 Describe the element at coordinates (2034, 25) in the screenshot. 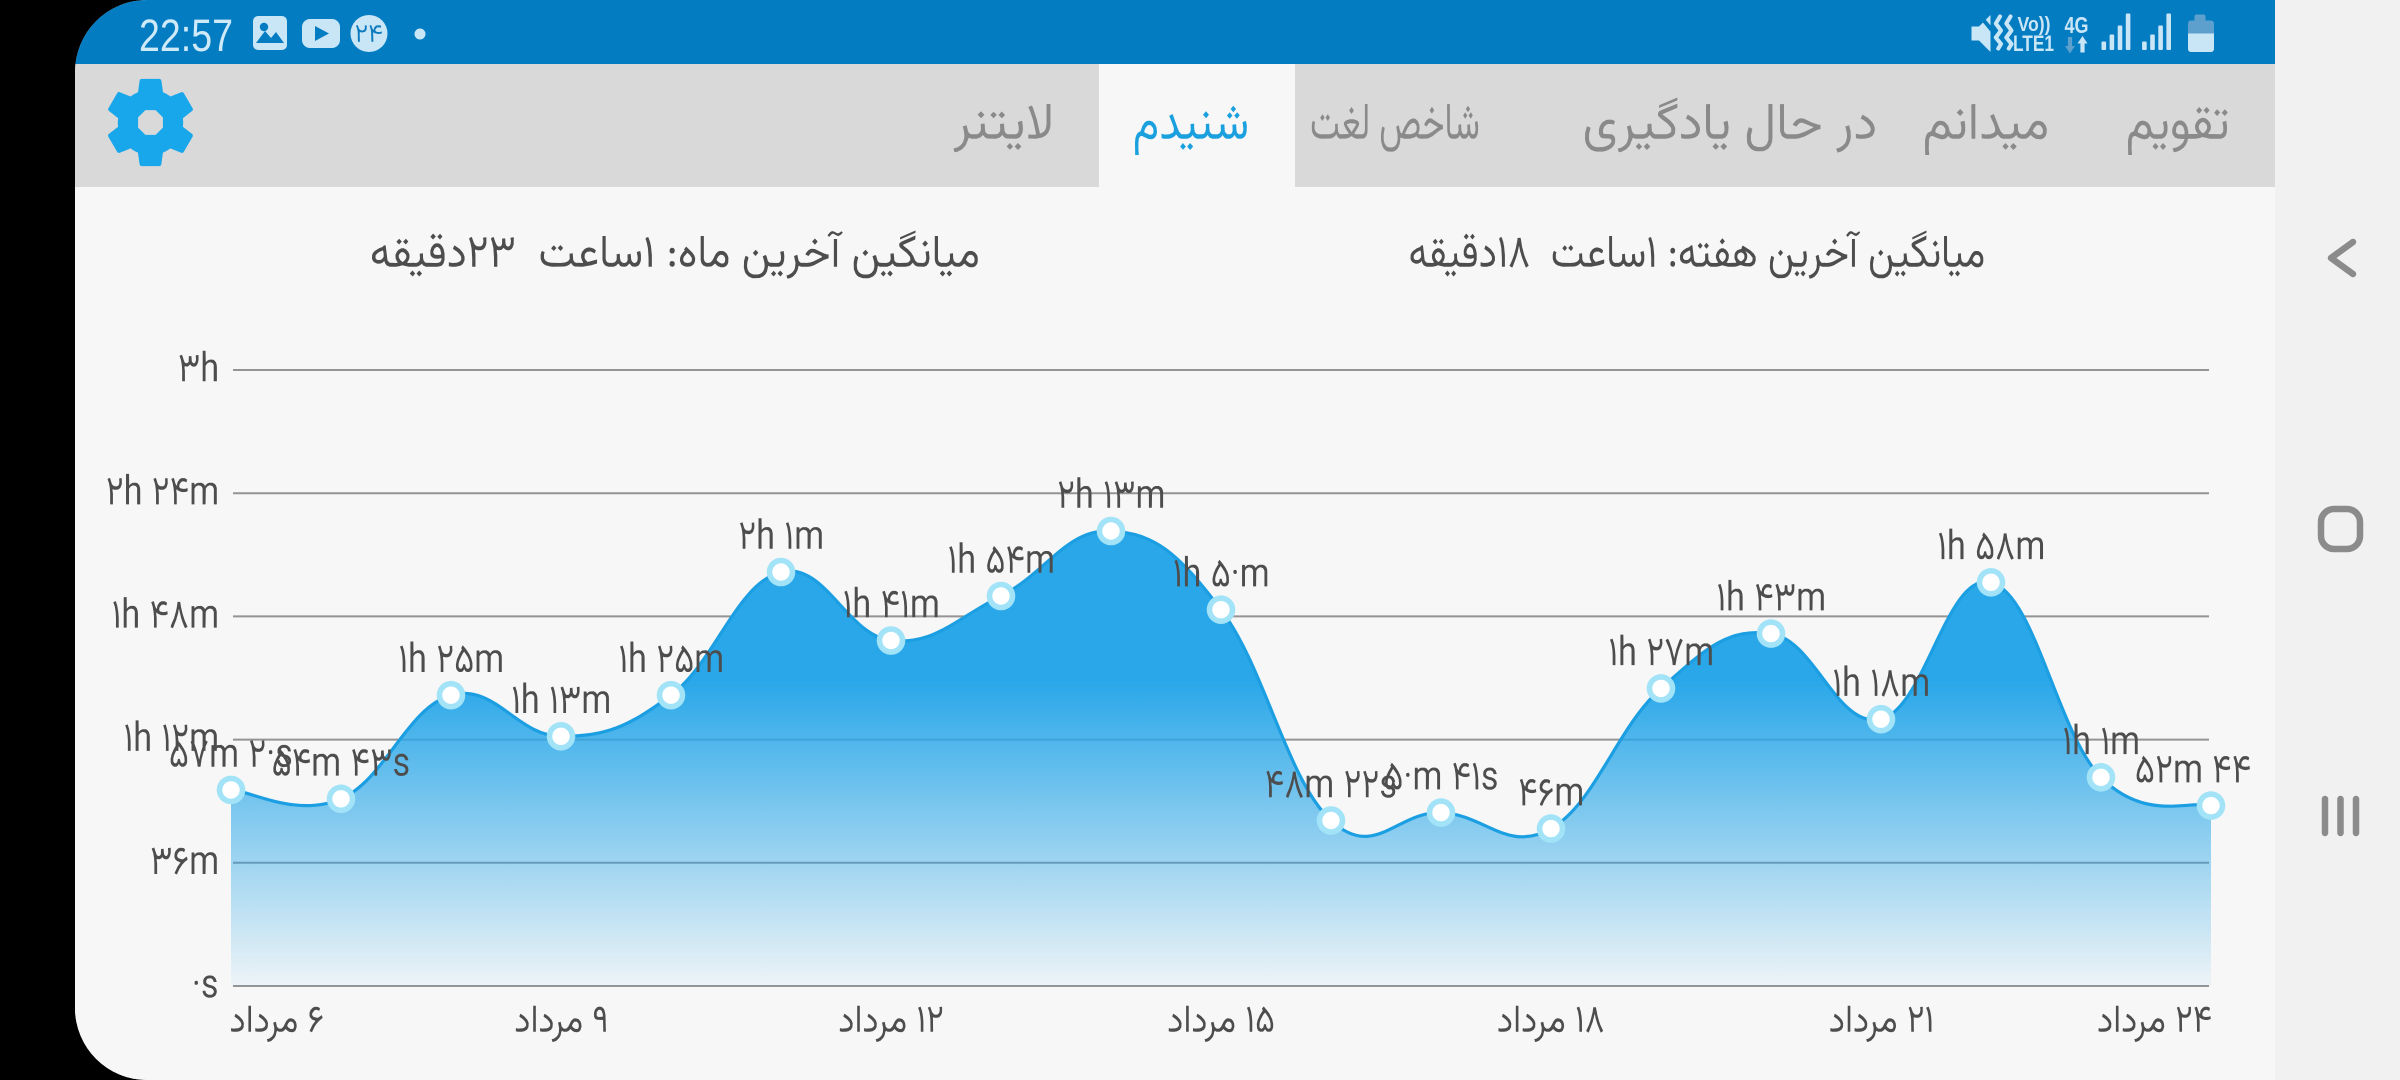

I see `svg-text: Vo))` at that location.